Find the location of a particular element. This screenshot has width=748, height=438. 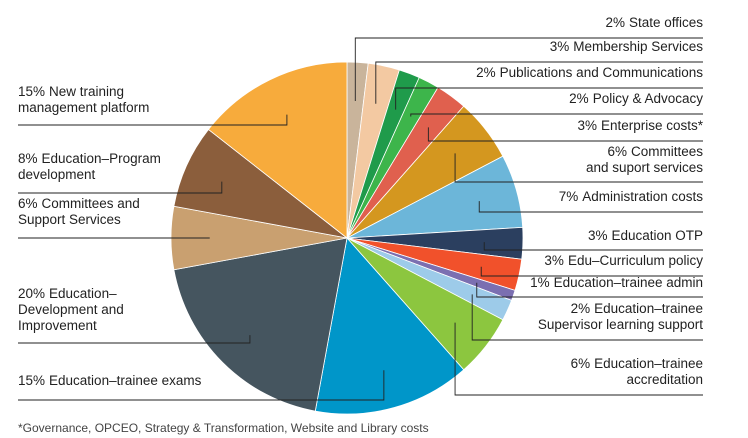

category-label: Membership Services is located at coordinates (638, 46).